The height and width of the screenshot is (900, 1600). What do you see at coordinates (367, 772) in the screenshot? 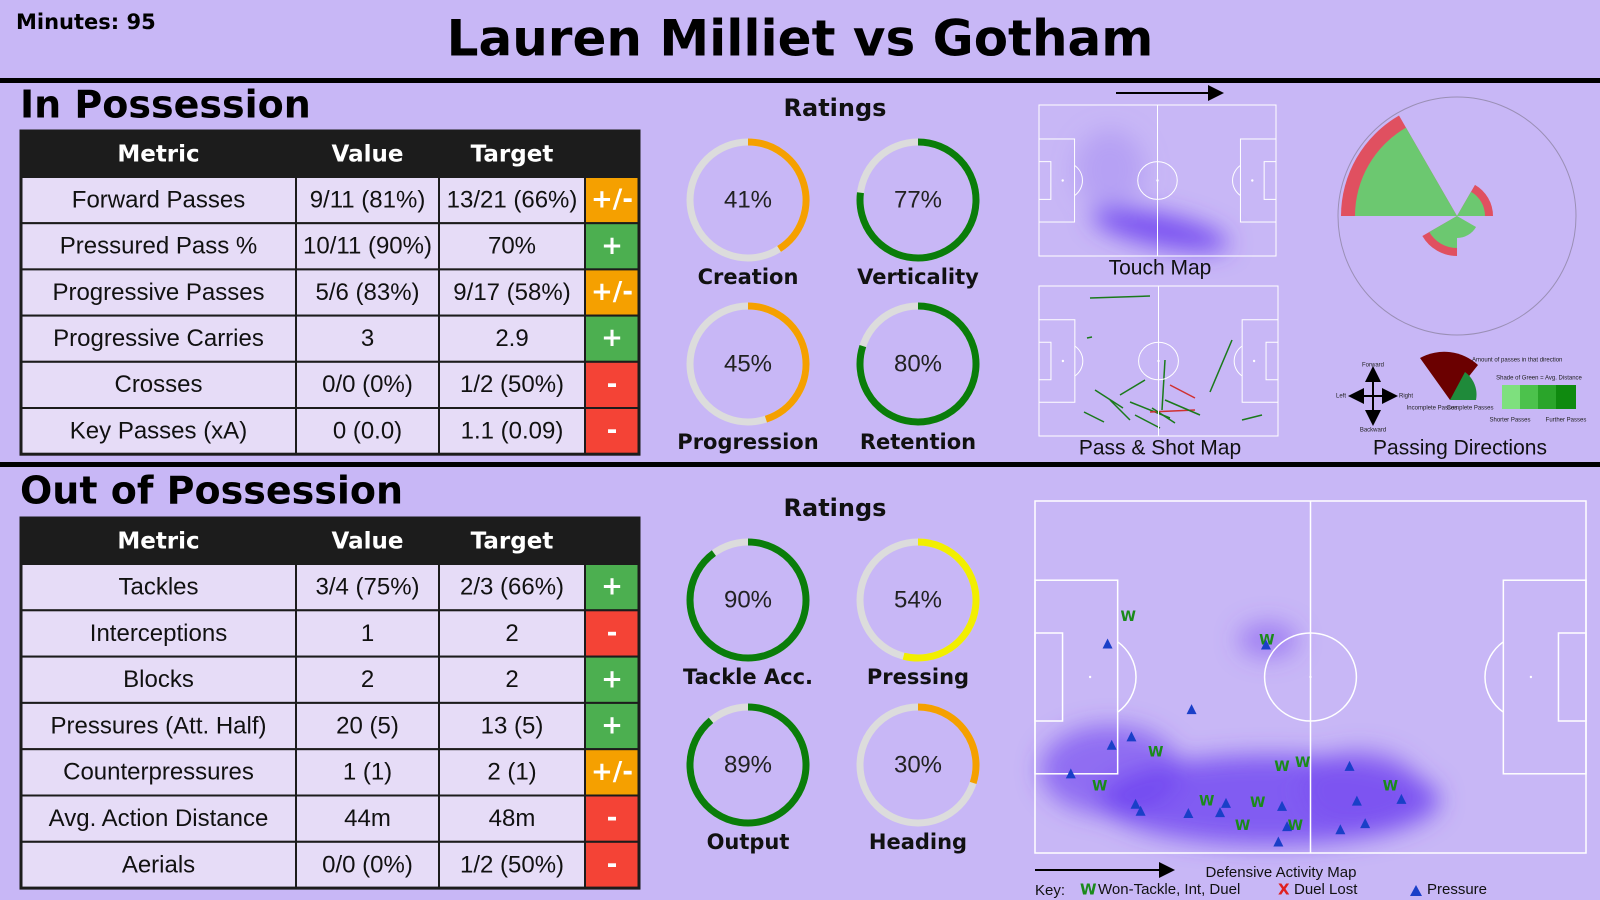
I see `cell-text: 1 (1)` at bounding box center [367, 772].